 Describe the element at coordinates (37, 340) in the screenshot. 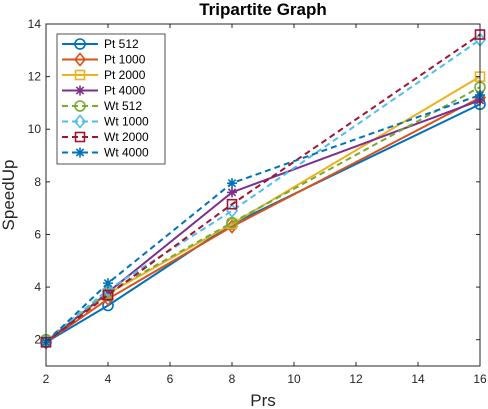

I see `y-tick-label: 2` at that location.